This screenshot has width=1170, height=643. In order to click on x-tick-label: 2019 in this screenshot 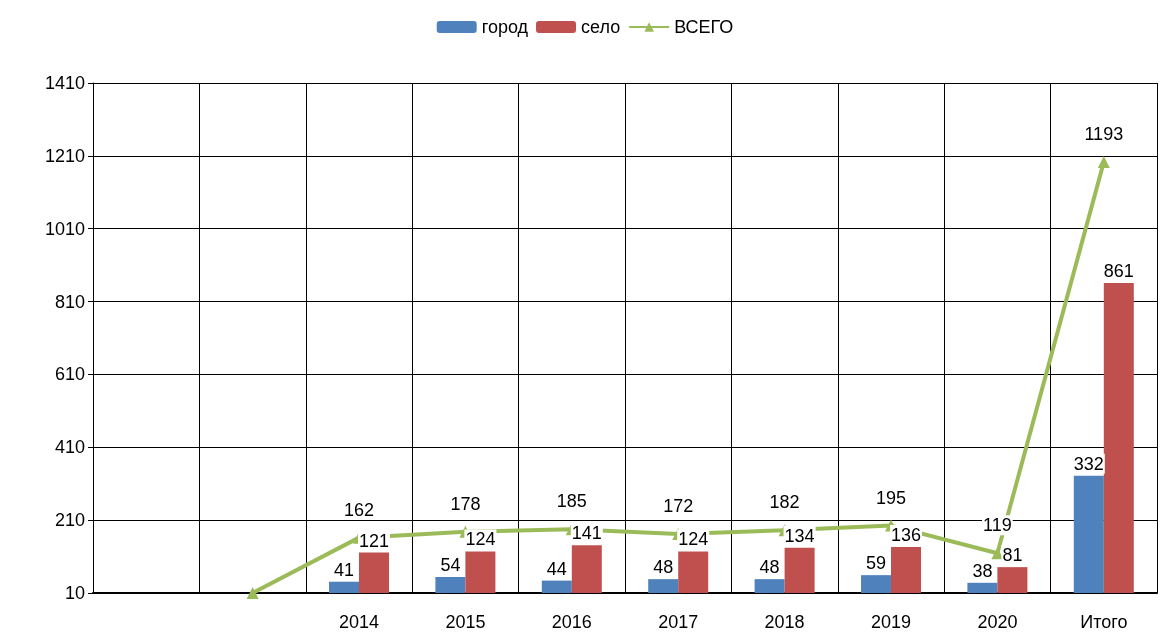, I will do `click(891, 622)`.